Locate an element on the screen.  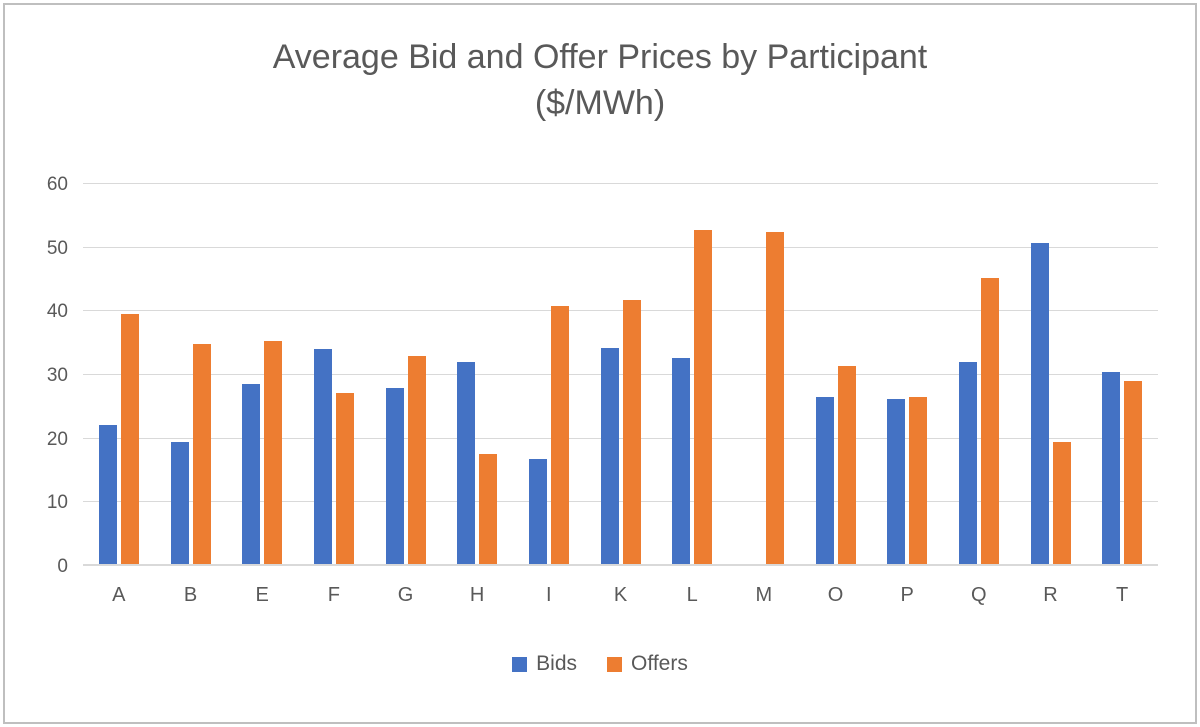
bar-bids-I is located at coordinates (537, 511).